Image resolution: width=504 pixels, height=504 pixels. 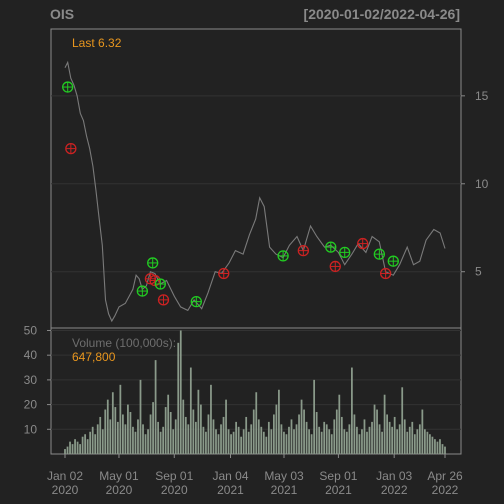 I want to click on x-tick-label-year: 2021, so click(x=338, y=490).